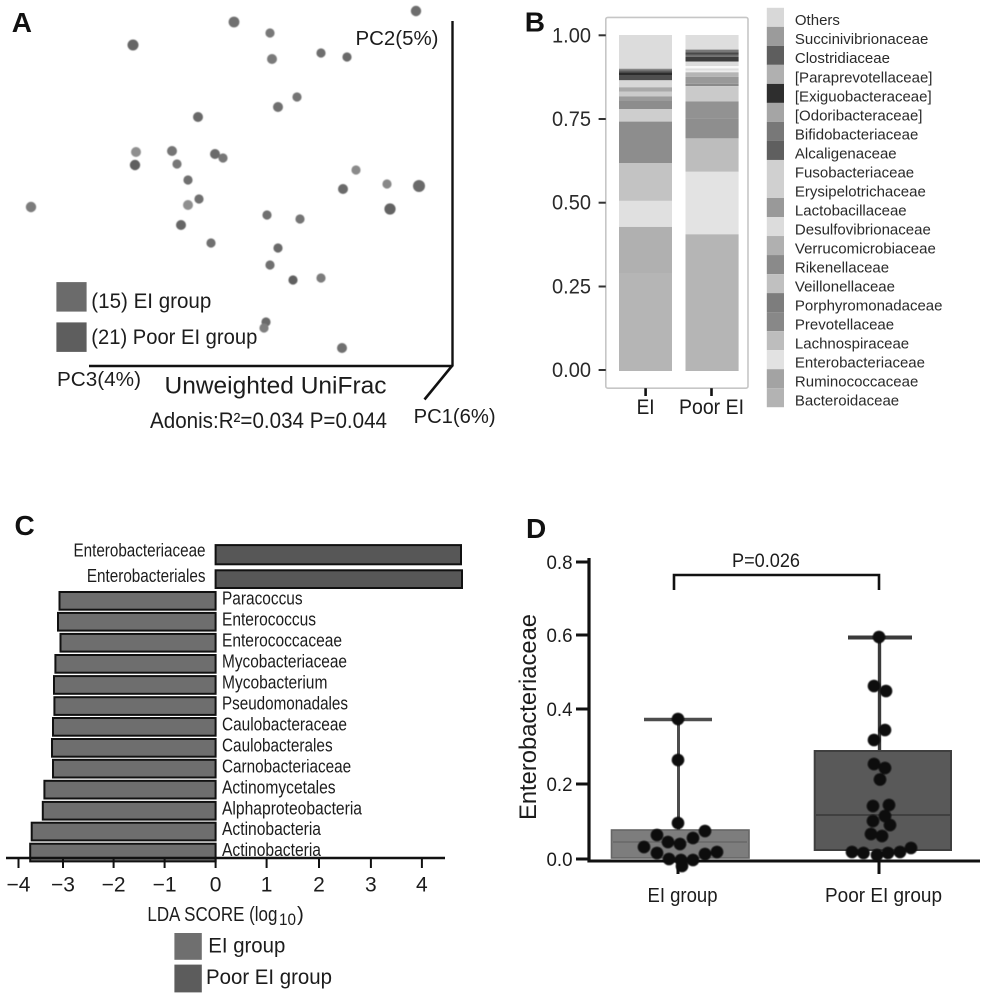  I want to click on svg-text: Verrucomicrobiaceae, so click(865, 248).